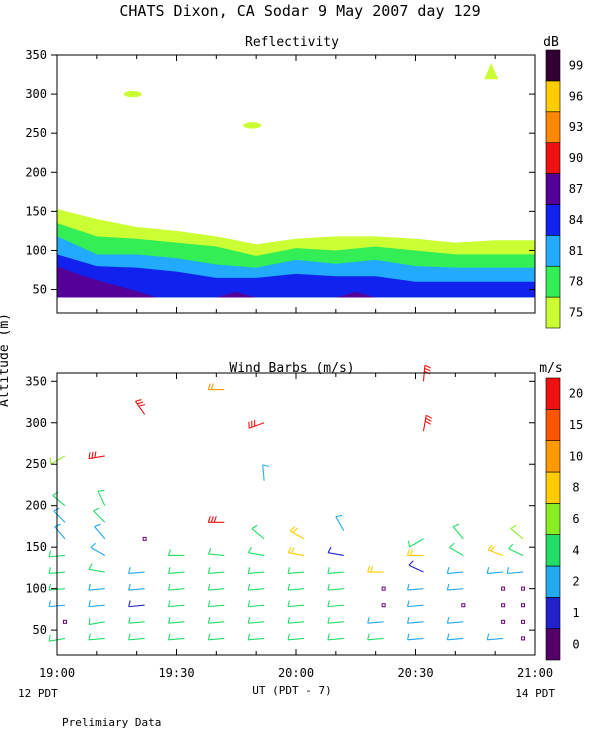 Image resolution: width=600 pixels, height=750 pixels. What do you see at coordinates (36, 211) in the screenshot?
I see `reflectivity-y-tick-label: 150` at bounding box center [36, 211].